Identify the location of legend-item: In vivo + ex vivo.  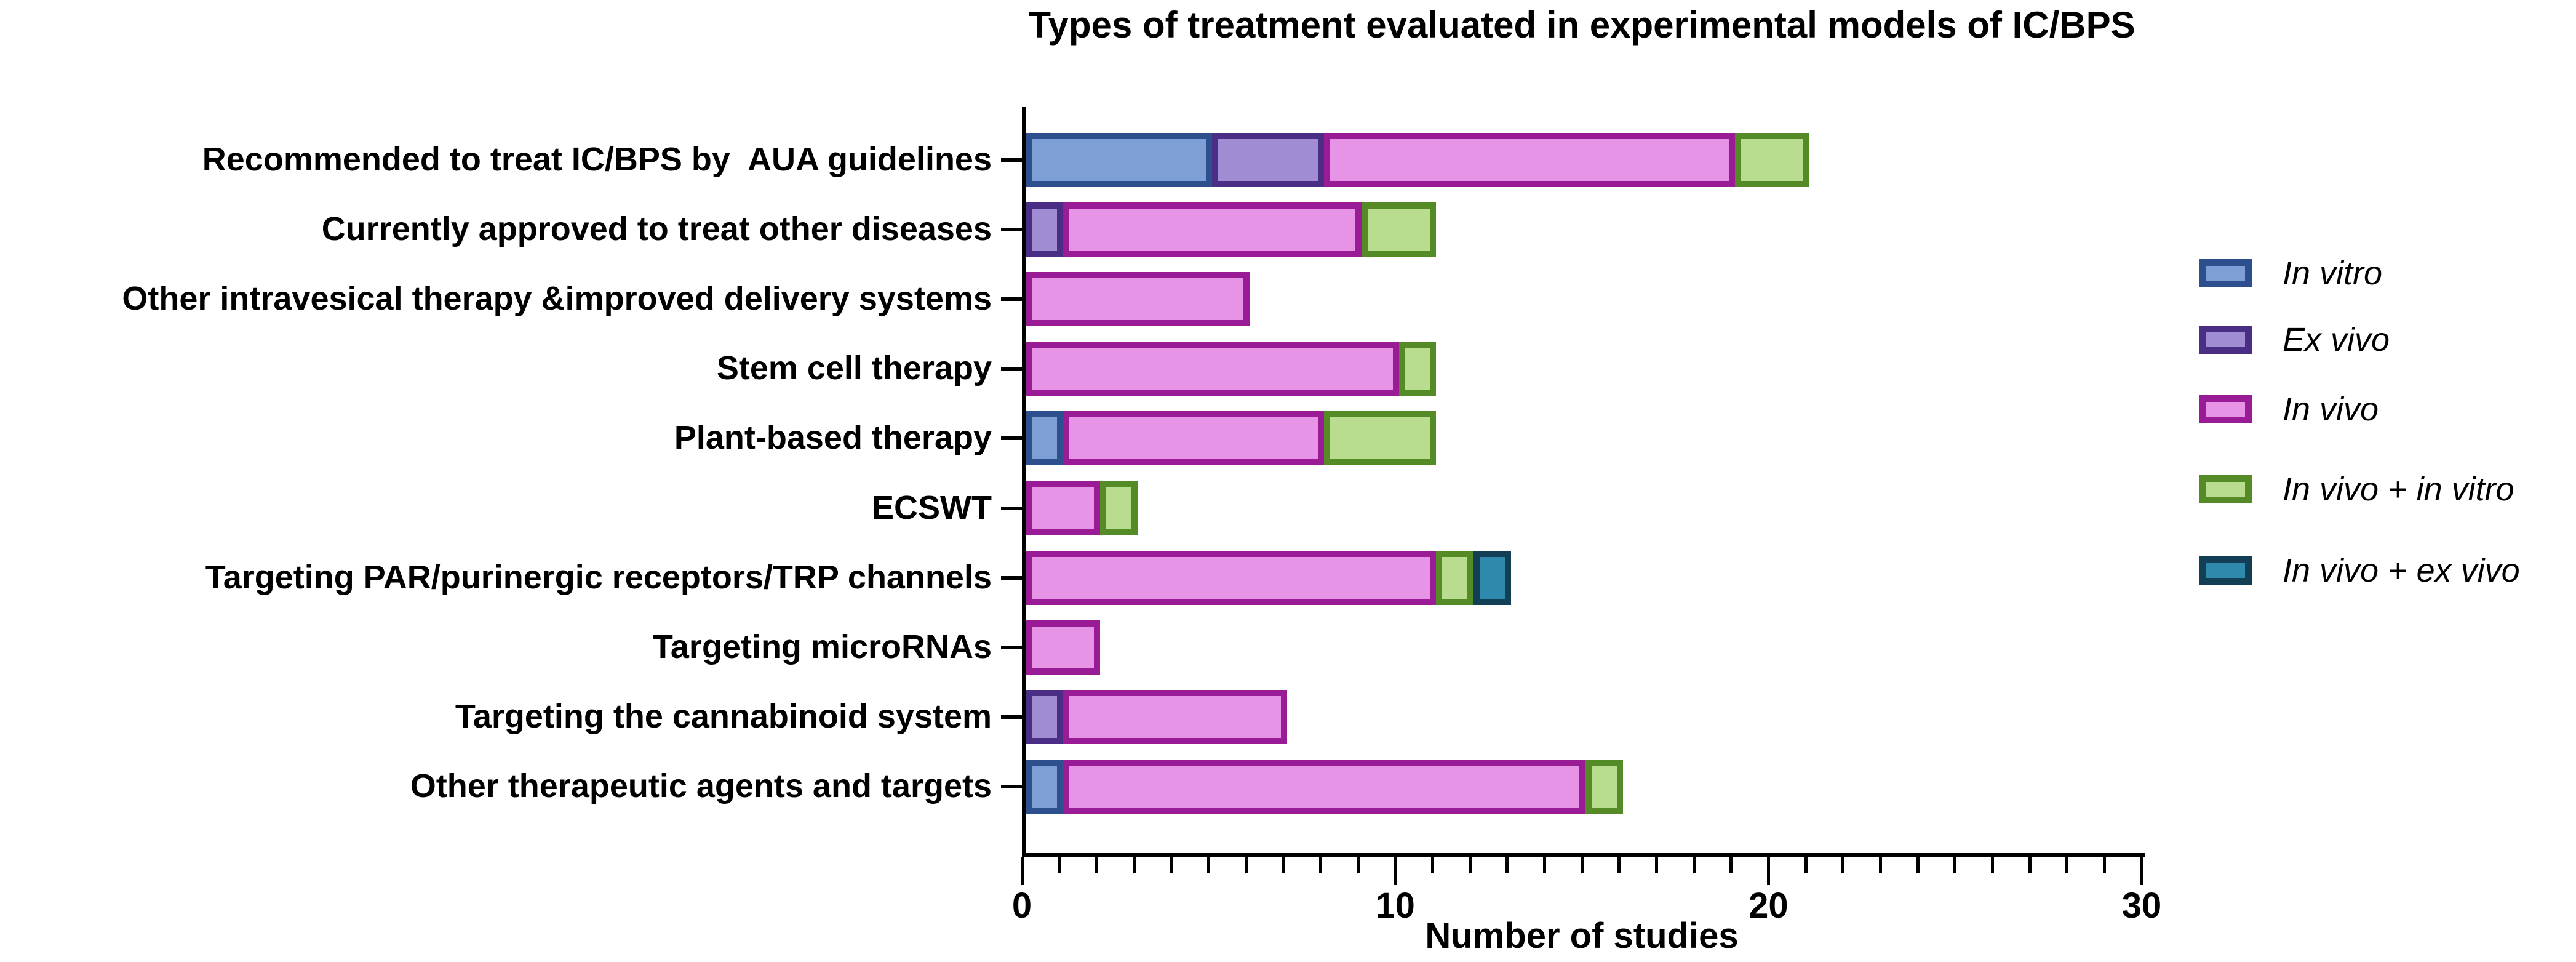
(2359, 570).